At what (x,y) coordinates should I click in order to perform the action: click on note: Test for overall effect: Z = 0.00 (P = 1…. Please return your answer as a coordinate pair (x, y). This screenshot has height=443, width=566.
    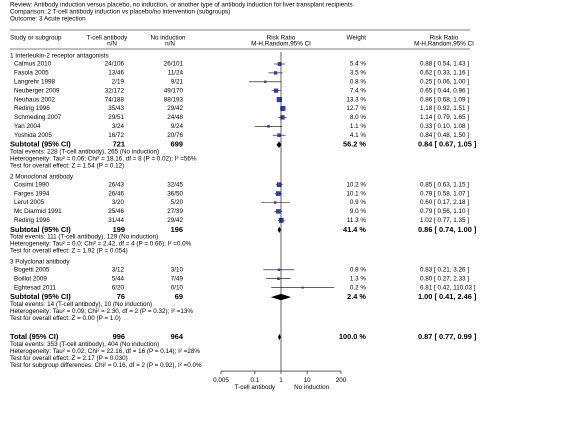
    Looking at the image, I should click on (65, 318).